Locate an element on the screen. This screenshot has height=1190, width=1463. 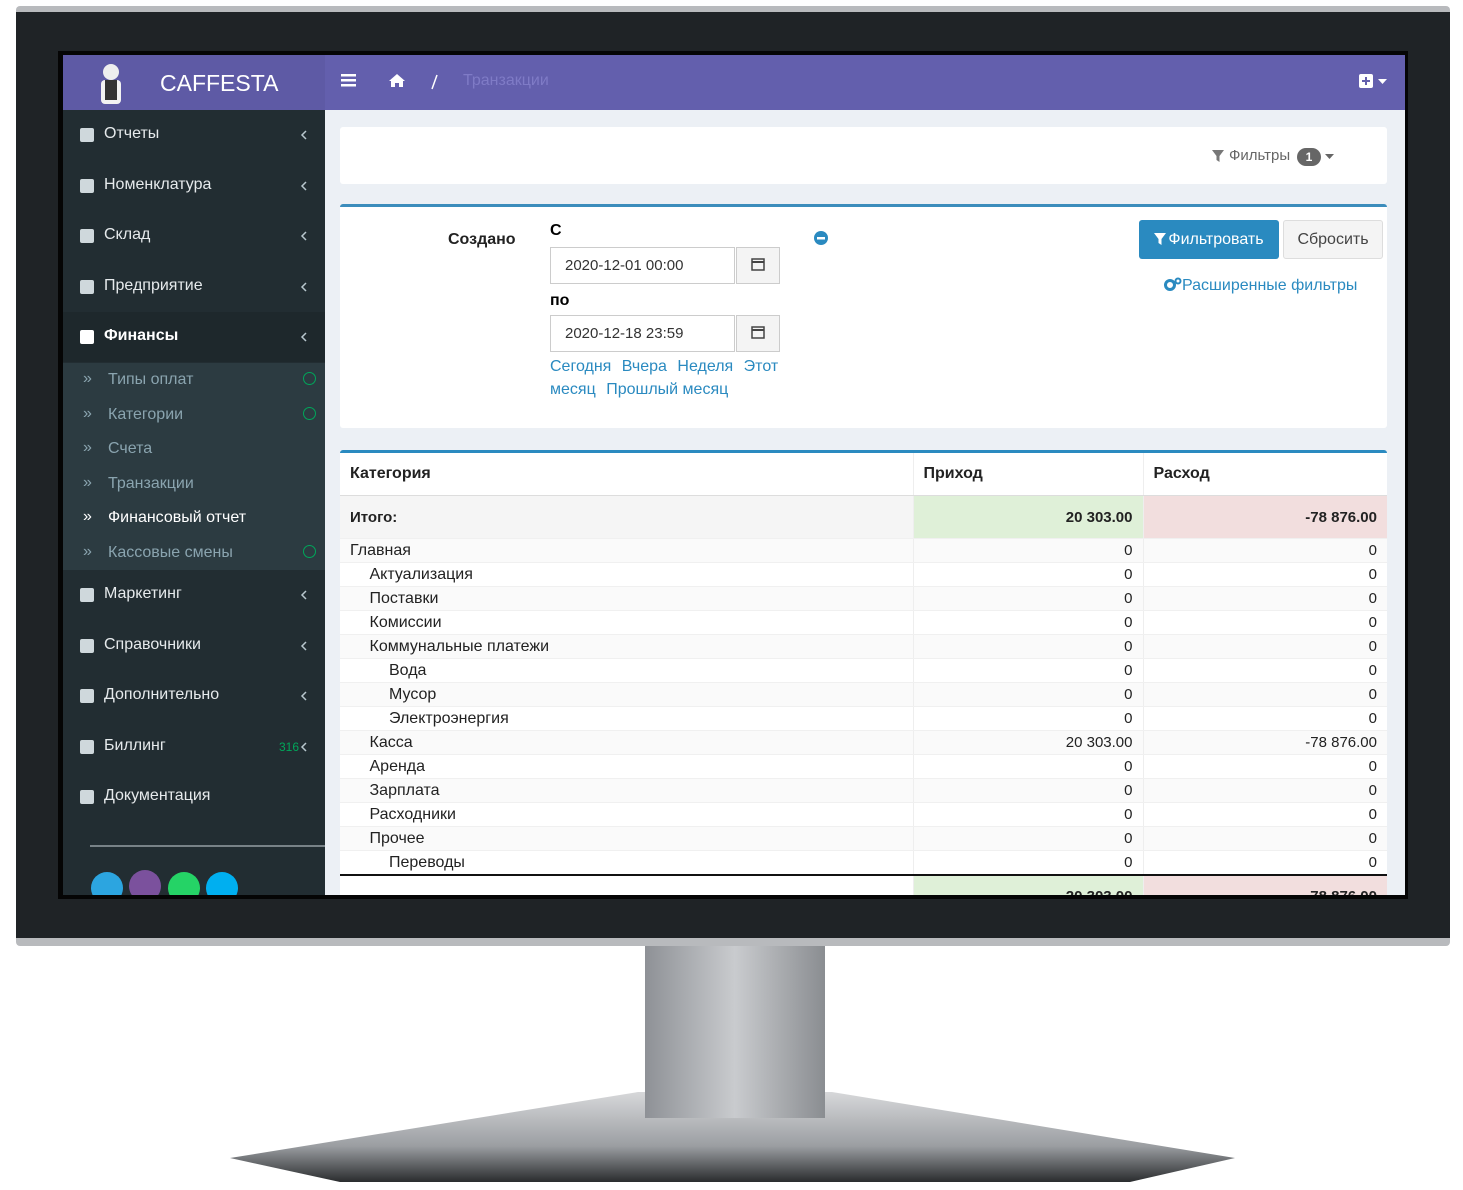
submenu-item: » Кассовые смены is located at coordinates (194, 553).